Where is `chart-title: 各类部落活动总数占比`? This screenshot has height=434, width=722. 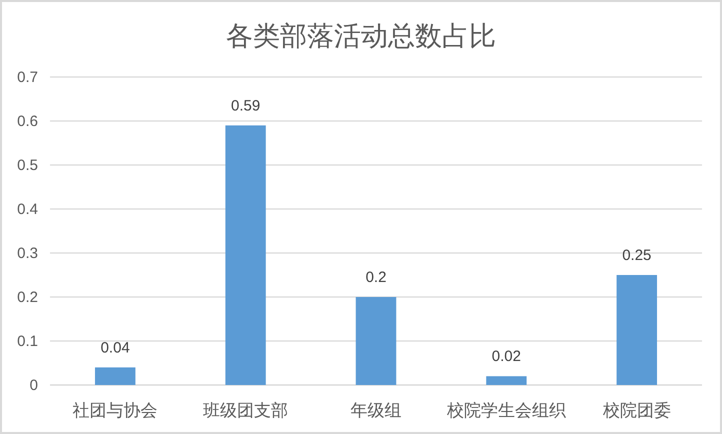
chart-title: 各类部落活动总数占比 is located at coordinates (361, 36).